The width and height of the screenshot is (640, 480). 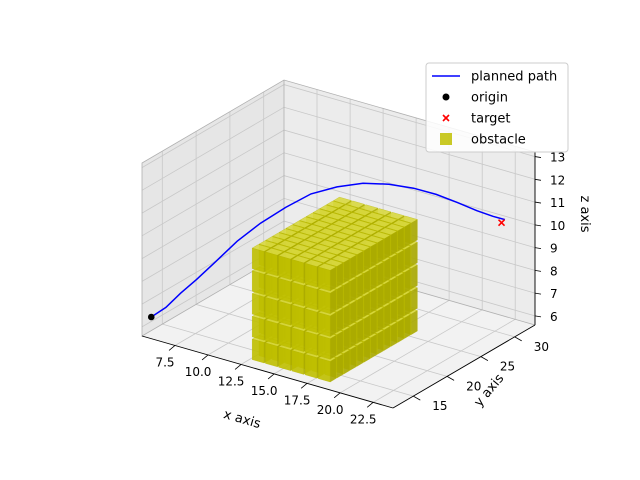 I want to click on z-tick-label: 9, so click(x=554, y=249).